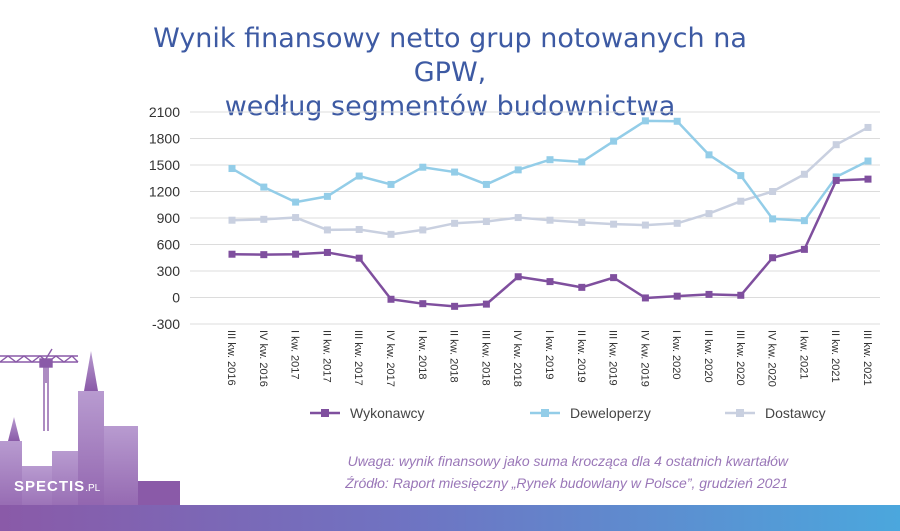  I want to click on x-tick-label: I kw. 2020, so click(676, 355).